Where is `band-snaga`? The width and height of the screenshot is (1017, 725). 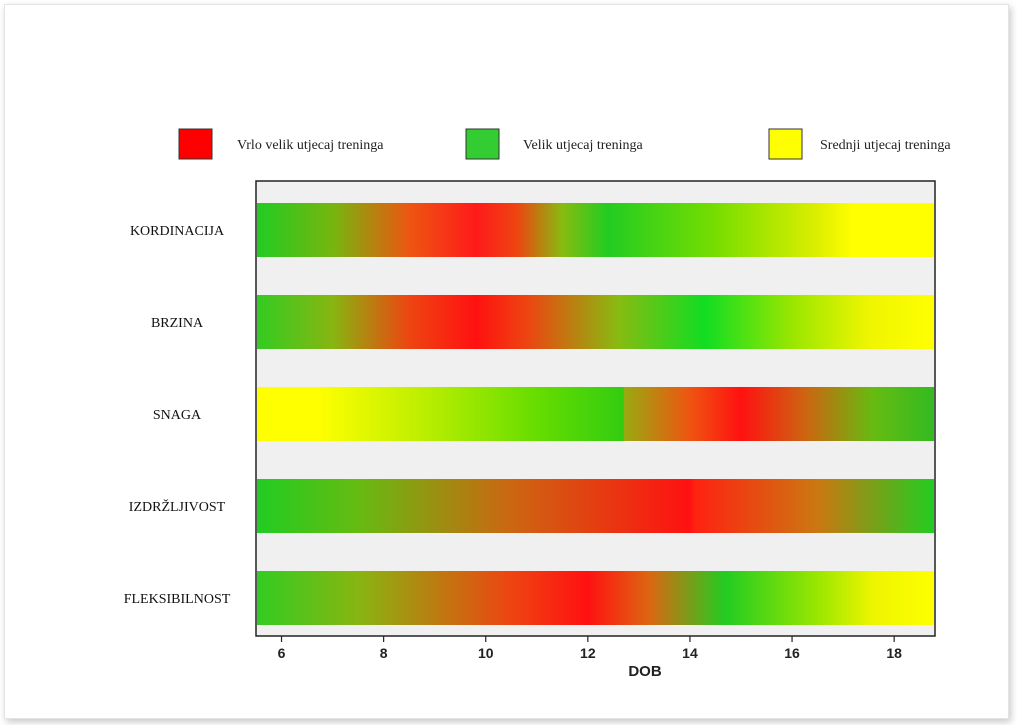 band-snaga is located at coordinates (595, 414).